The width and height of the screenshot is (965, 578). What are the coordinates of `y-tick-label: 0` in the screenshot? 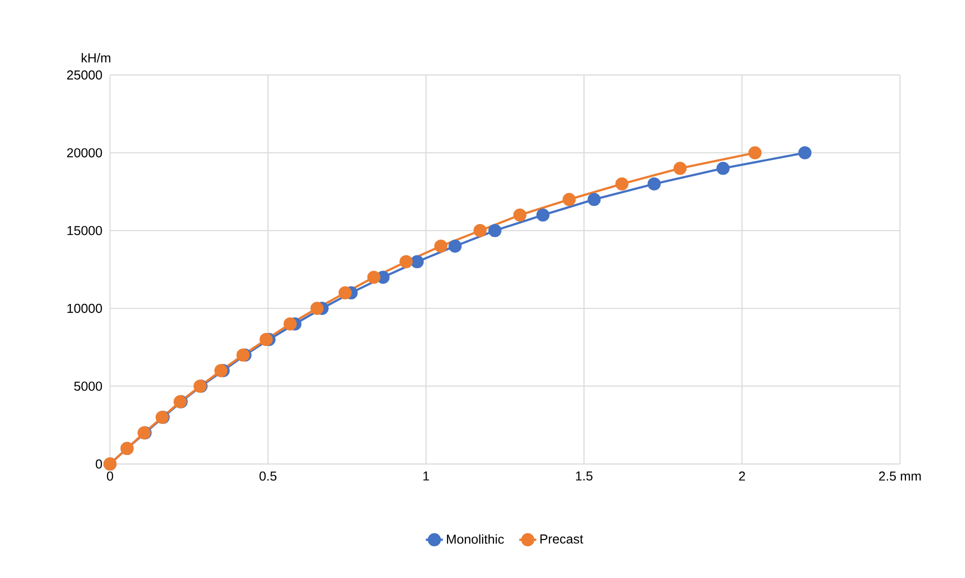 It's located at (99, 464).